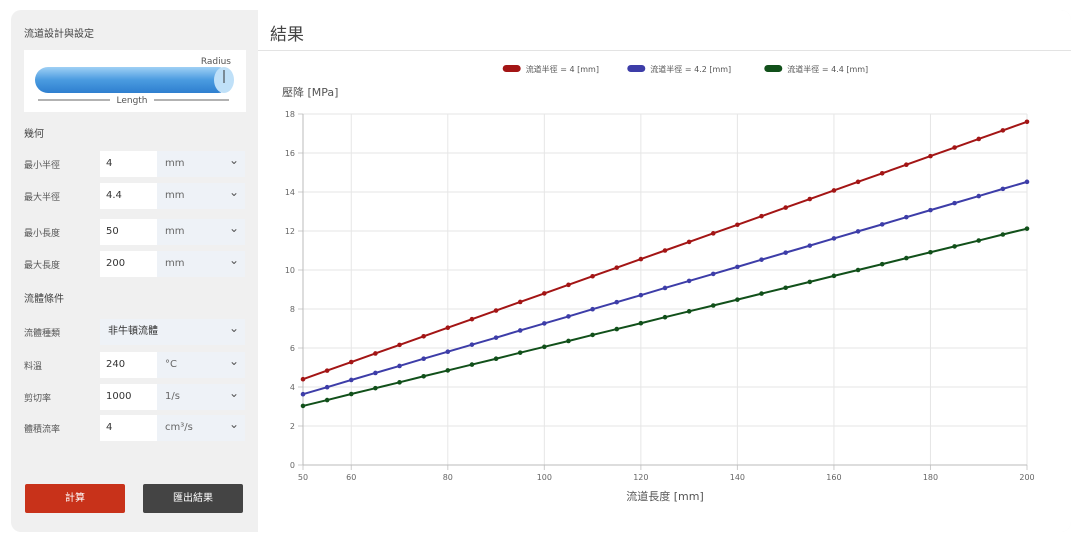 The height and width of the screenshot is (539, 1080). I want to click on field-label: 料溫, so click(33, 367).